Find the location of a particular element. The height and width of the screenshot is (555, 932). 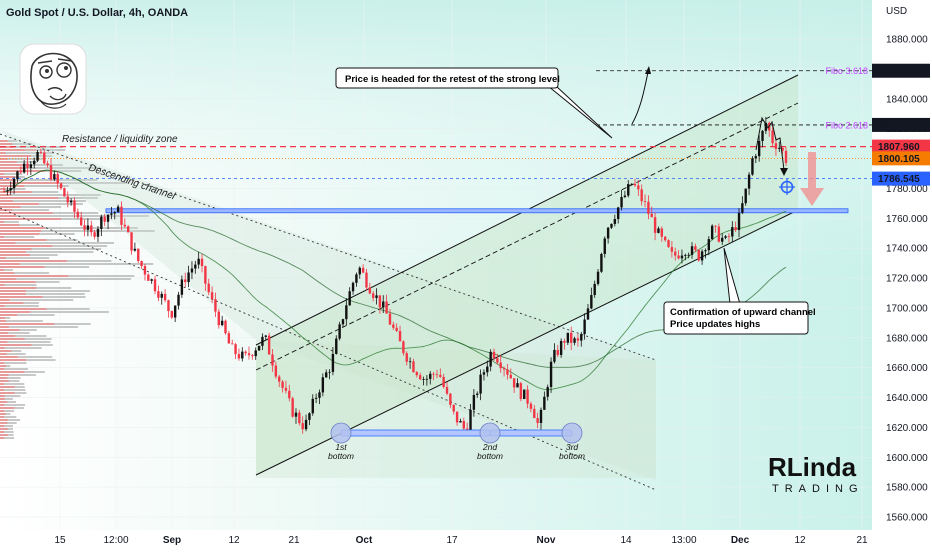

callout-2-text-1: Confirmation of upward channel is located at coordinates (743, 312).